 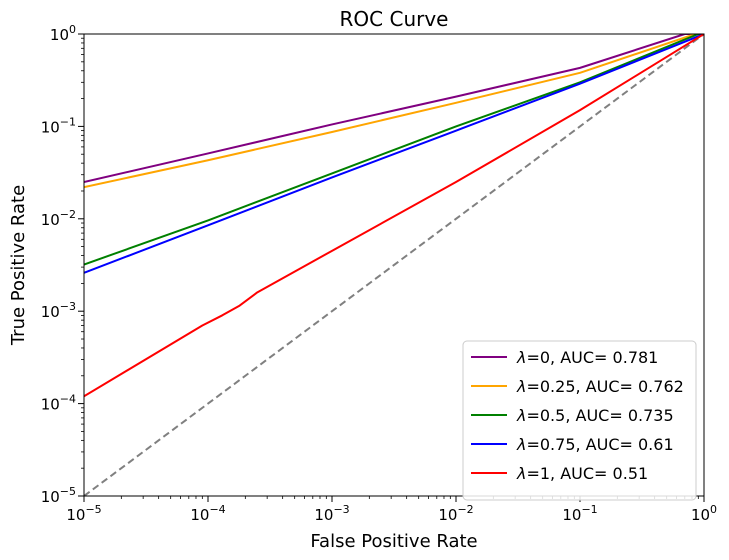 I want to click on legend-entry-label: λ=0.75, AUC= 0.61, so click(x=595, y=444).